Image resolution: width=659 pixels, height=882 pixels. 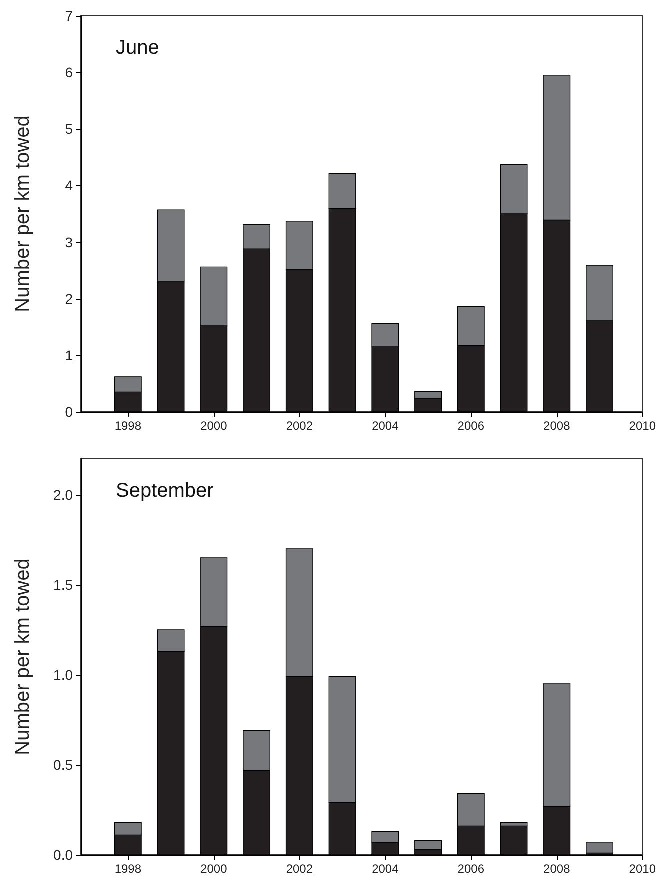 I want to click on text: June, so click(x=138, y=48).